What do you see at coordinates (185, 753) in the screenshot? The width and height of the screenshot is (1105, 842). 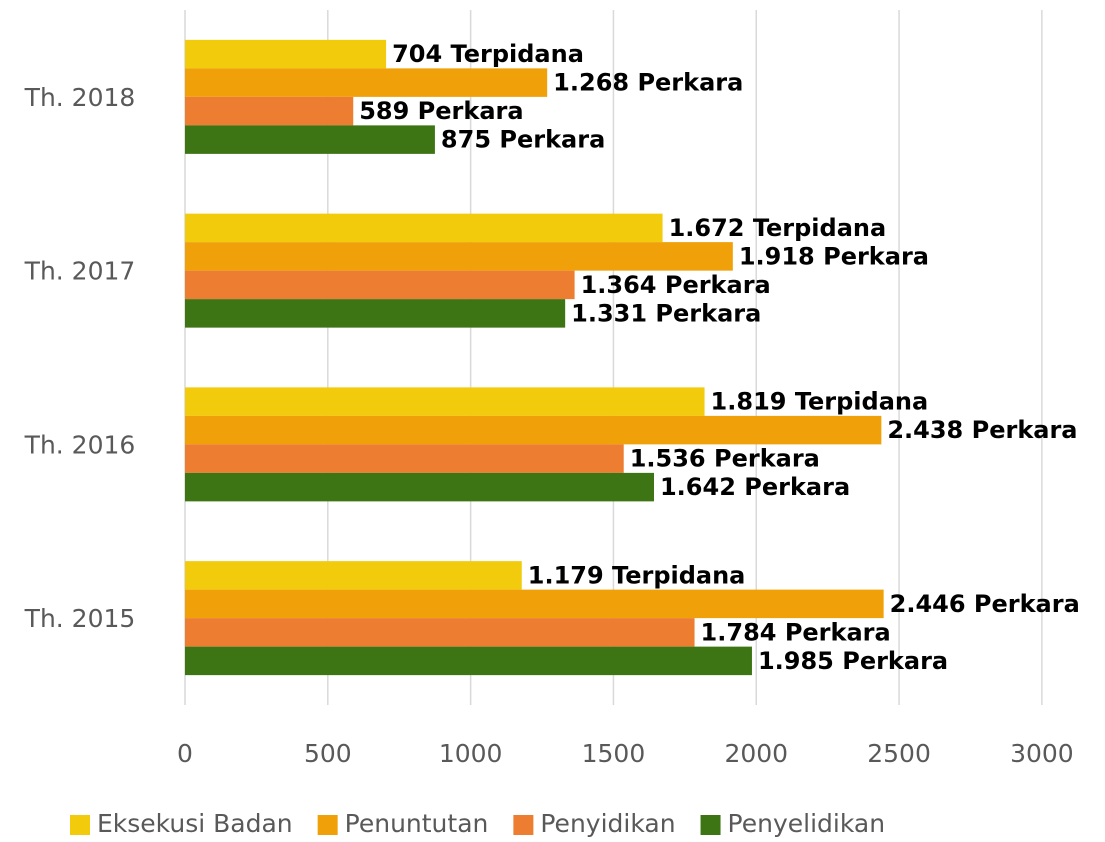 I see `x-tick-label: 0` at bounding box center [185, 753].